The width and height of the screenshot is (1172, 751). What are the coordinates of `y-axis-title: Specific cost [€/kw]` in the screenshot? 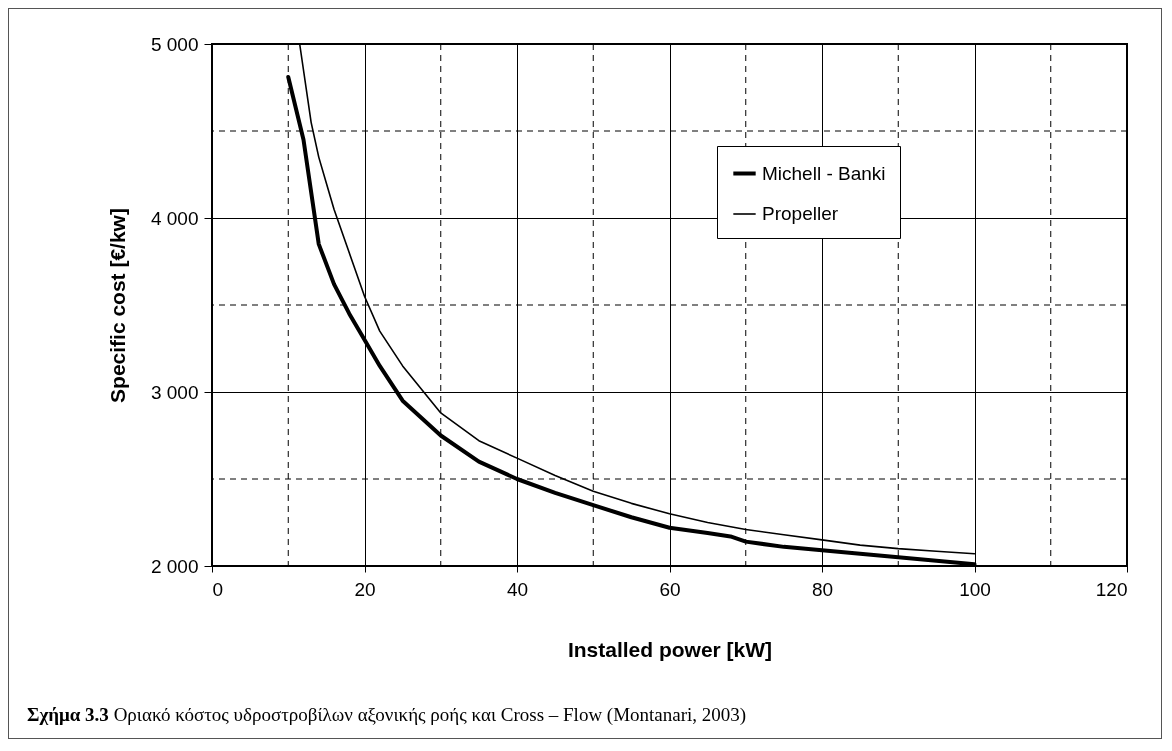 It's located at (117, 305).